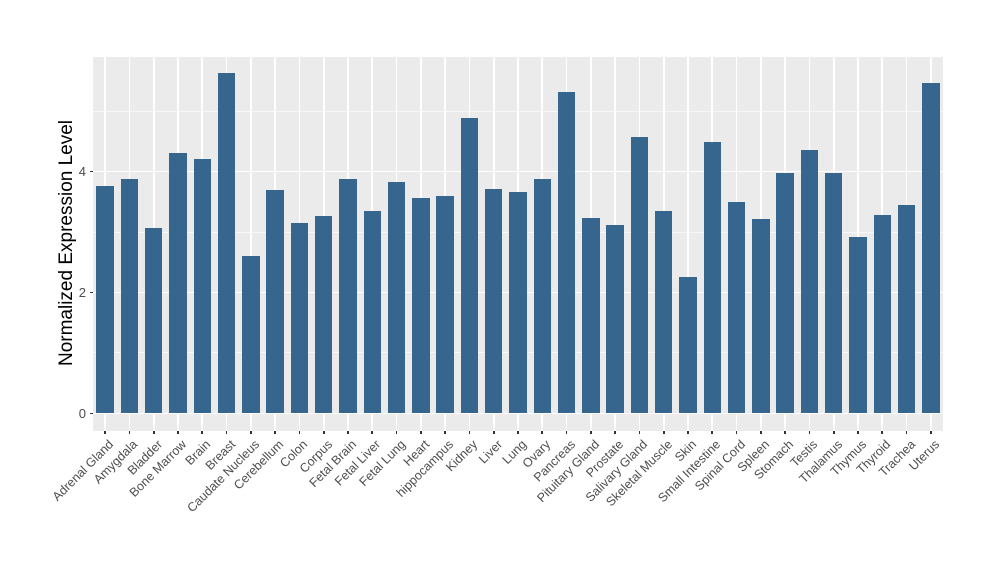 The image size is (1000, 580). I want to click on bar-spleen, so click(761, 316).